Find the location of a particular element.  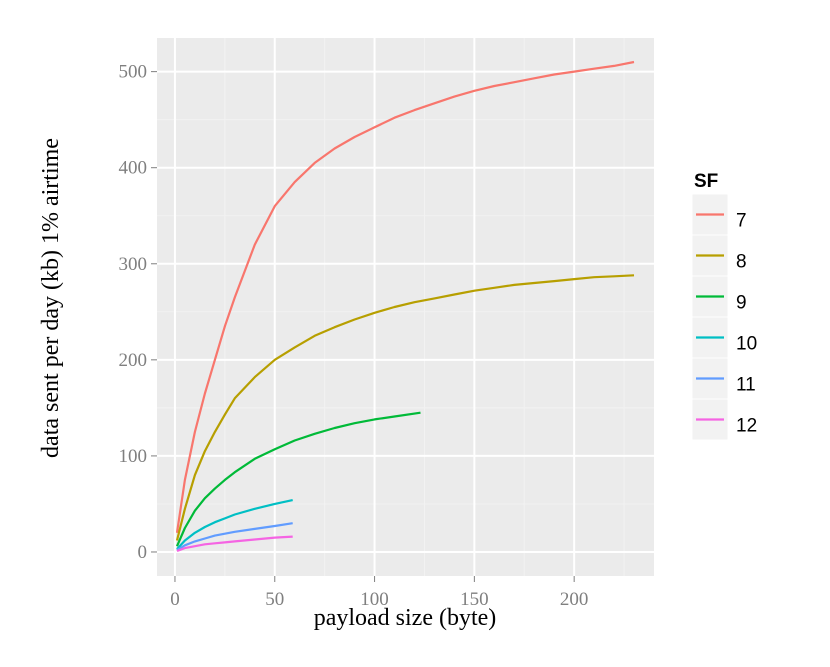

legend-label-8: 8 is located at coordinates (741, 262).